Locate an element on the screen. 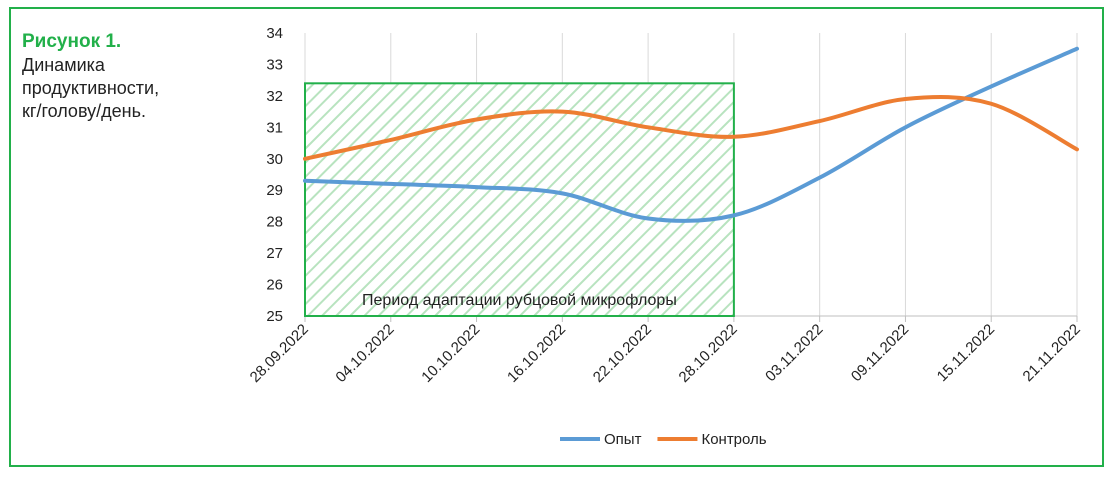 Image resolution: width=1113 pixels, height=483 pixels. x-tick-label: 03.11.2022 is located at coordinates (794, 353).